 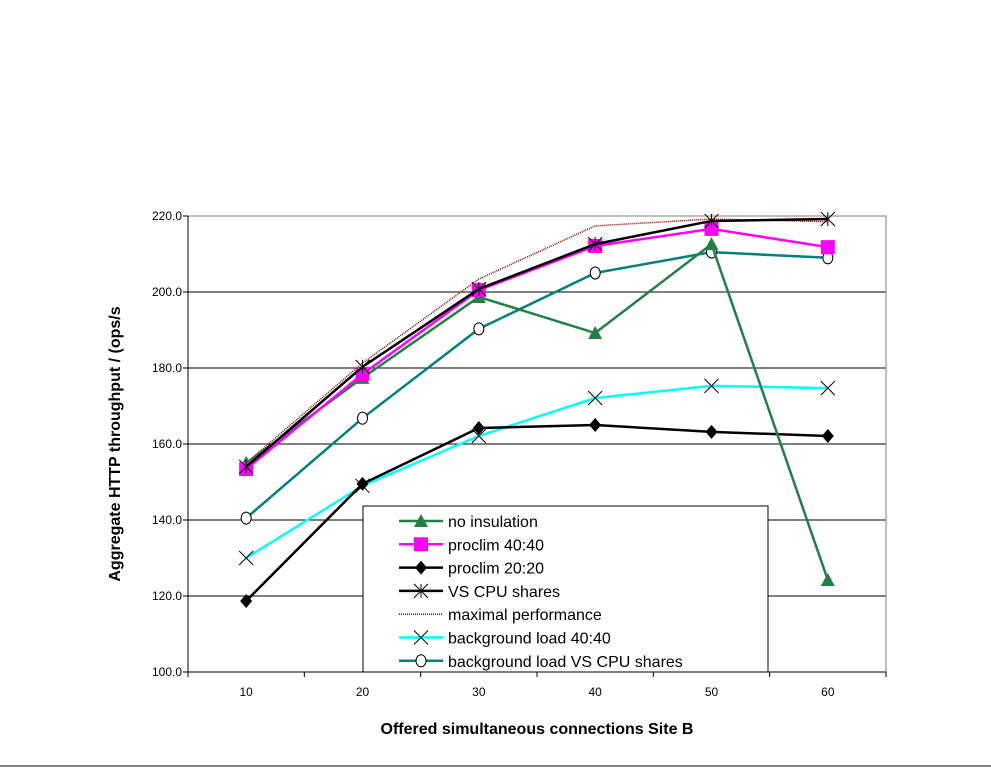 I want to click on y-axis-label: Aggregate HTTP throughput / (ops/s, so click(x=115, y=443).